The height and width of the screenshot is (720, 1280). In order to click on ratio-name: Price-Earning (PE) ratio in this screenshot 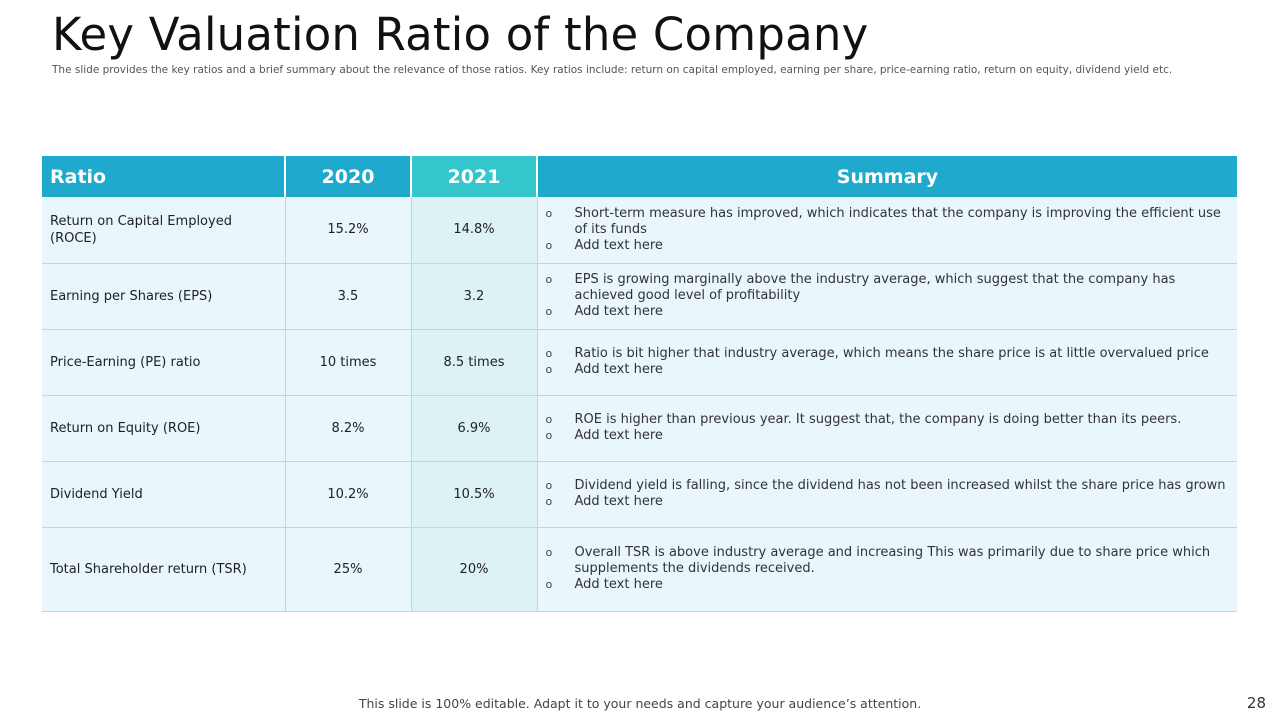, I will do `click(164, 362)`.